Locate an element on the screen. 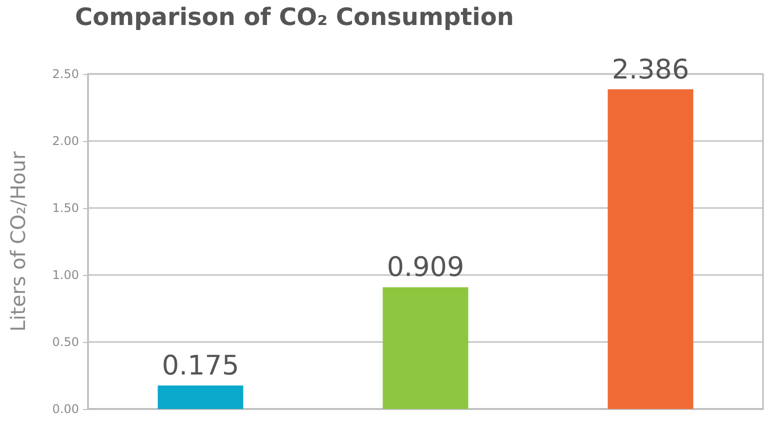 The width and height of the screenshot is (768, 432). chart-title: Comparison of CO₂ Consumption is located at coordinates (294, 17).